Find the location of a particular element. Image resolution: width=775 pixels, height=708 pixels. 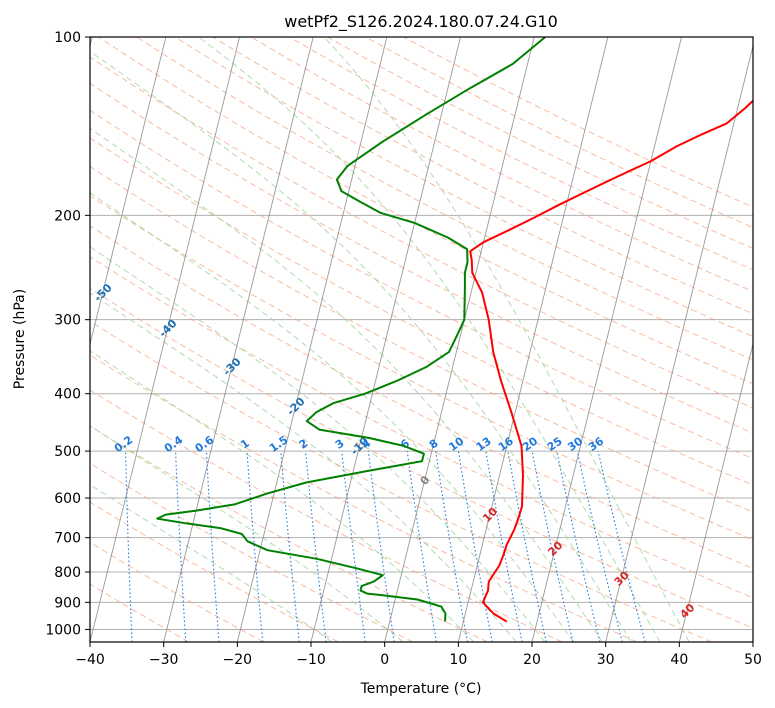

y-tick-label: 800 is located at coordinates (67, 573).